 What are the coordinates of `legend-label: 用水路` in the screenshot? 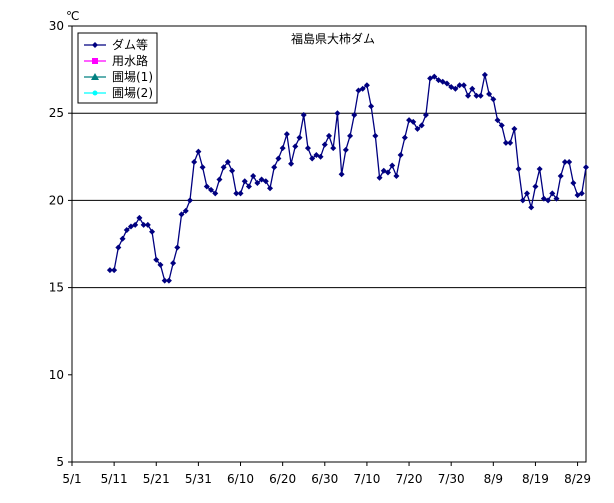 It's located at (130, 60).